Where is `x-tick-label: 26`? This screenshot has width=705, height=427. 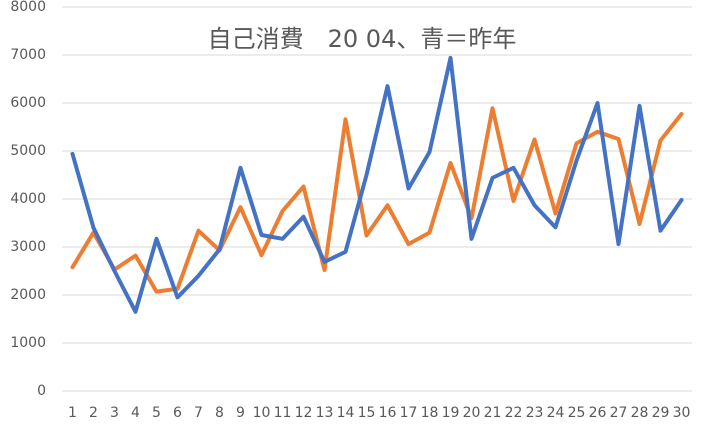
x-tick-label: 26 is located at coordinates (598, 413).